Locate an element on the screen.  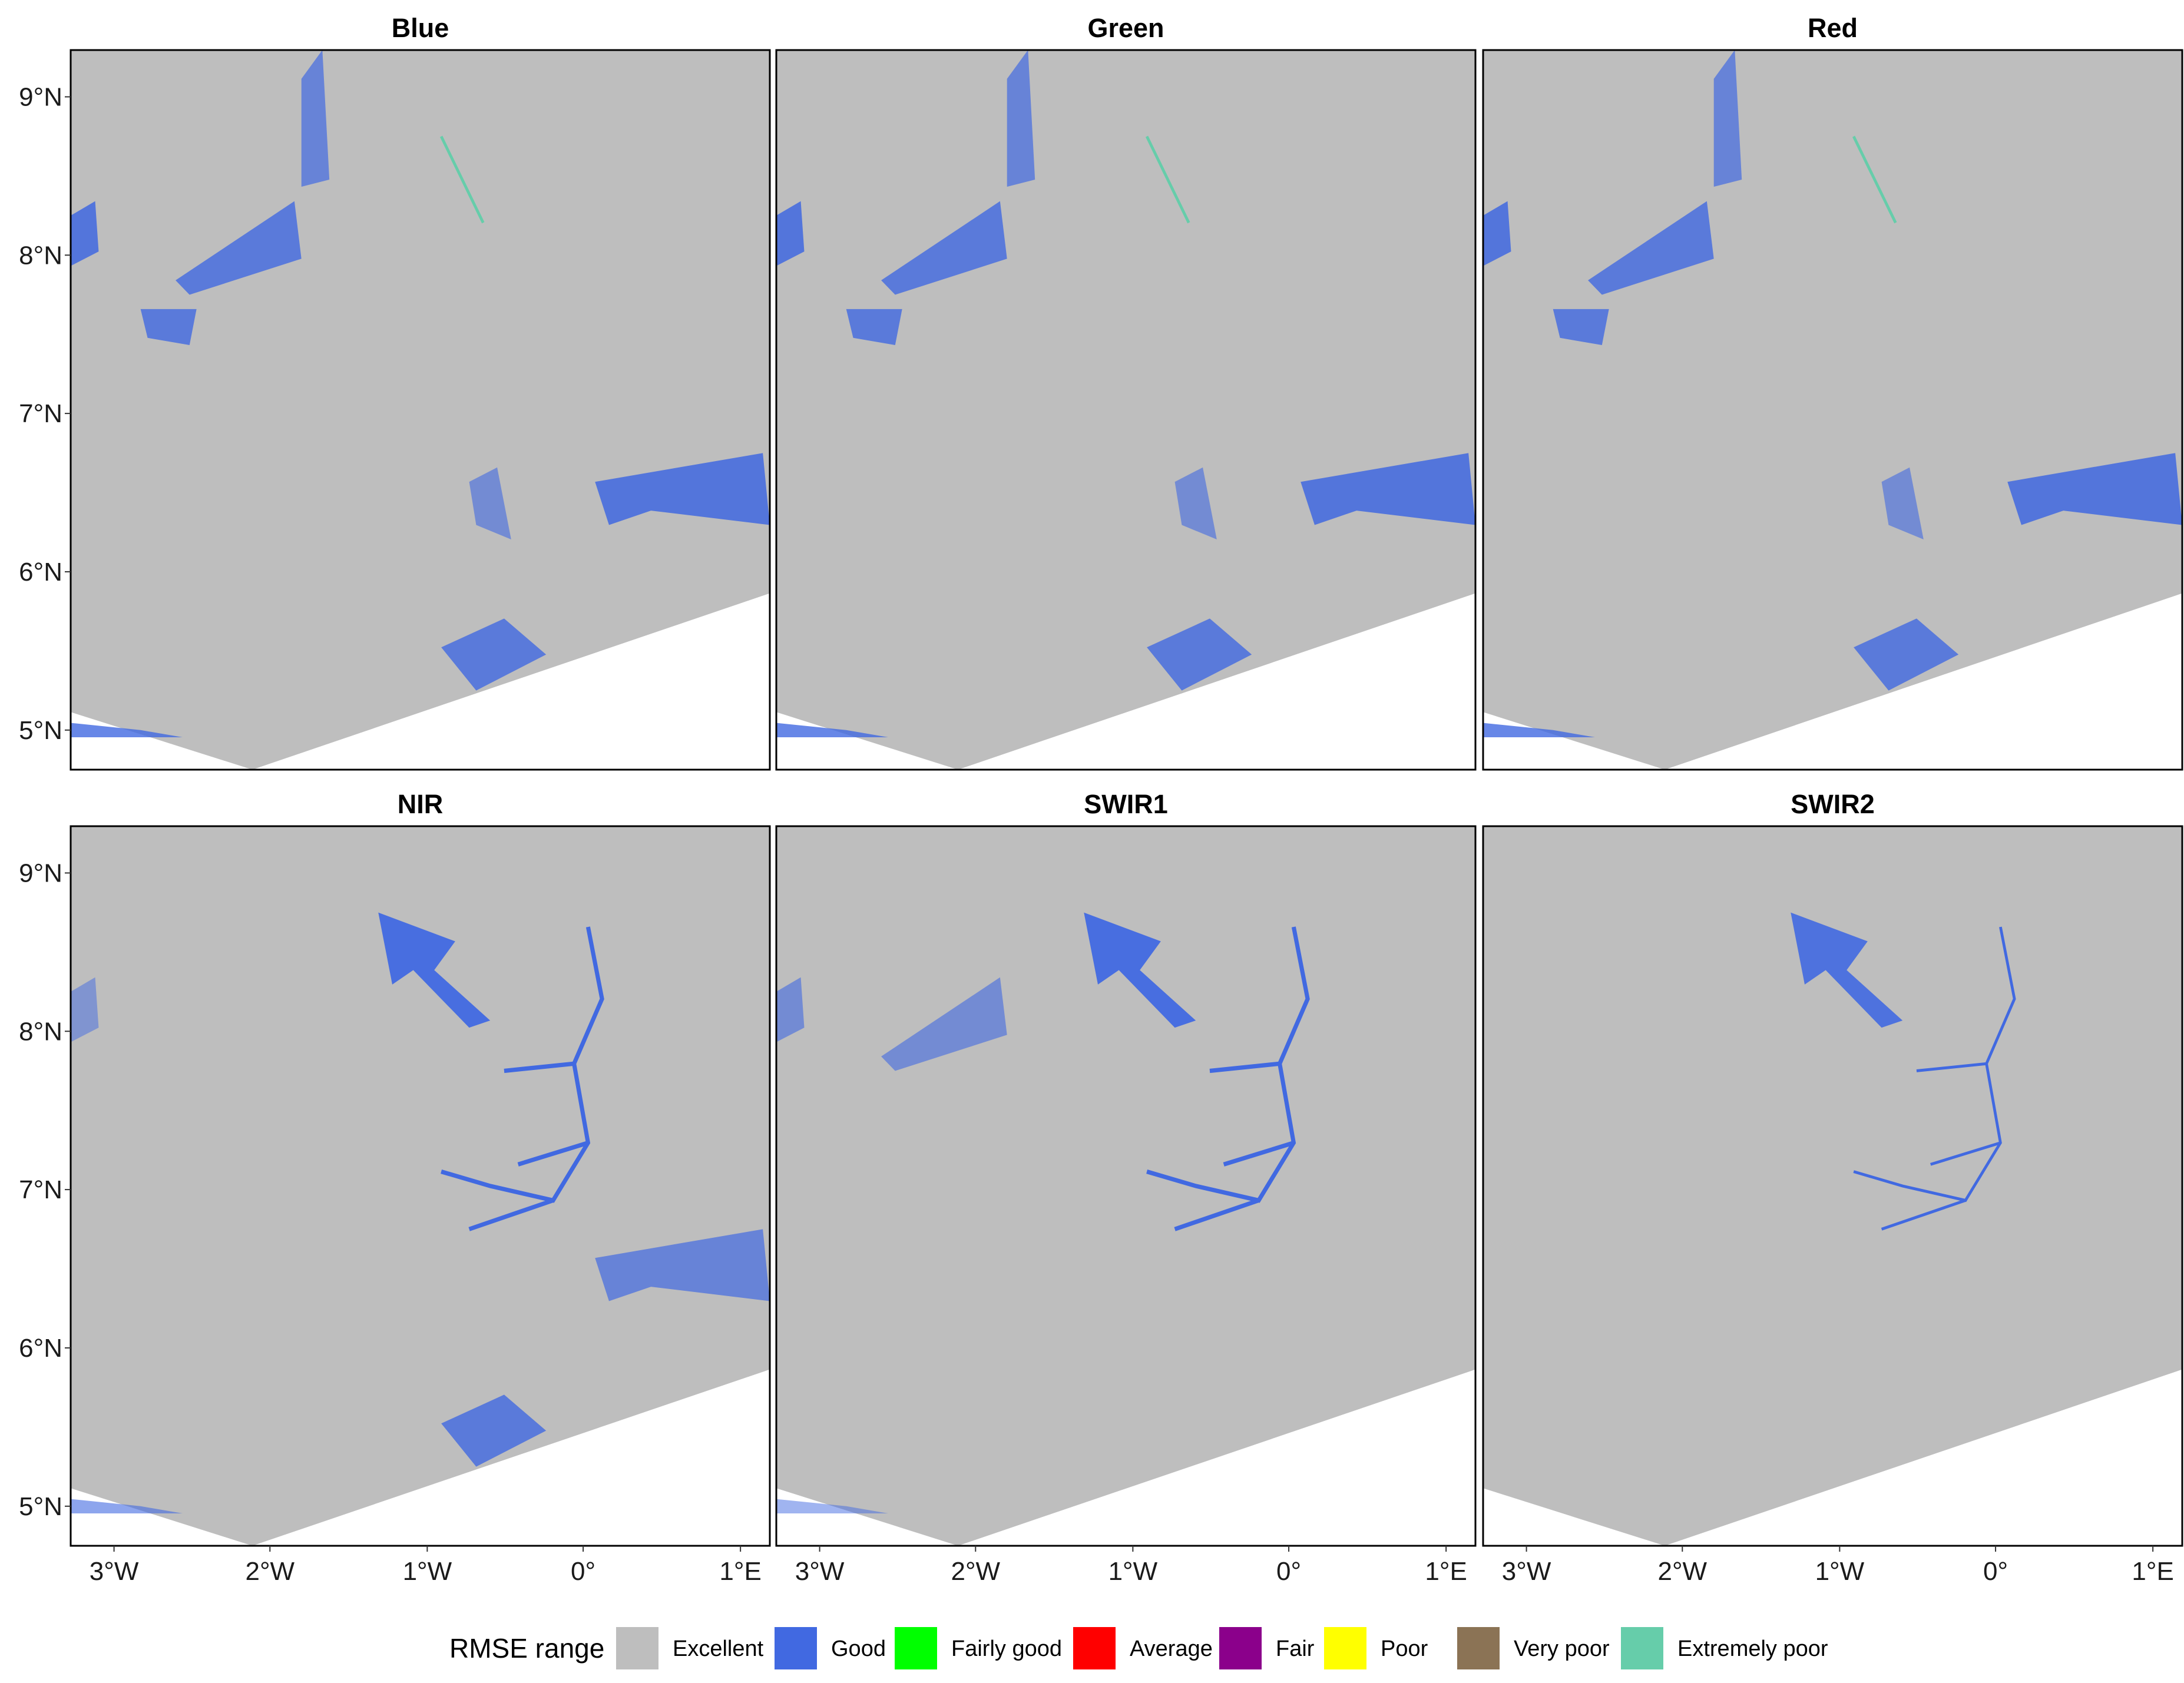
legend-label: Fair is located at coordinates (1295, 1648).